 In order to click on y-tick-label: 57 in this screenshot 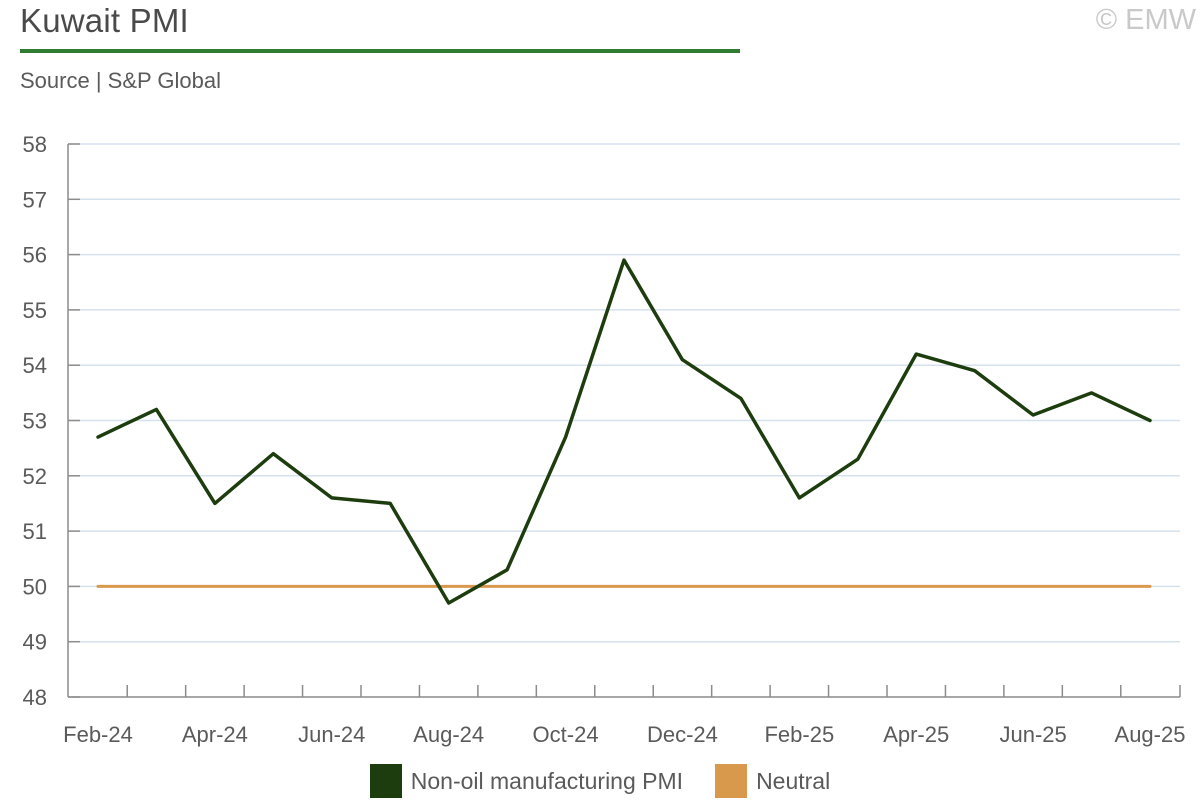, I will do `click(35, 199)`.